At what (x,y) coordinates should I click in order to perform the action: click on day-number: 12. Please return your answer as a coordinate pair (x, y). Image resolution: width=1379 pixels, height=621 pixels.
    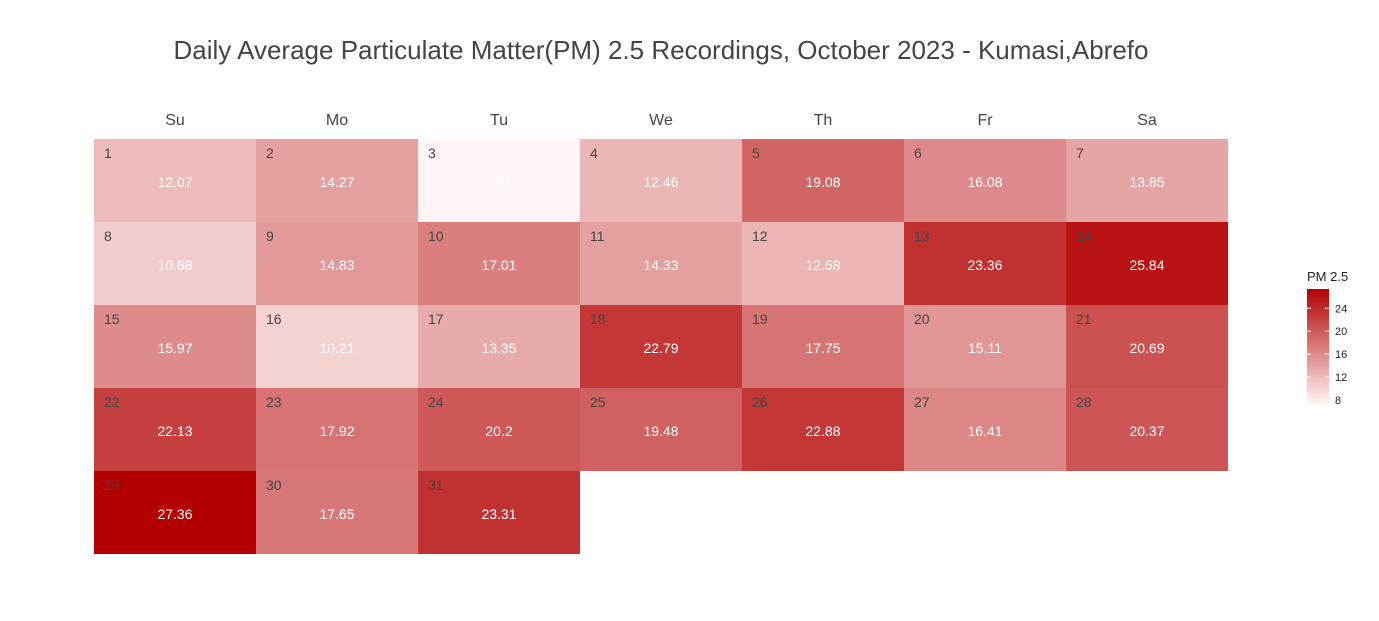
    Looking at the image, I should click on (760, 236).